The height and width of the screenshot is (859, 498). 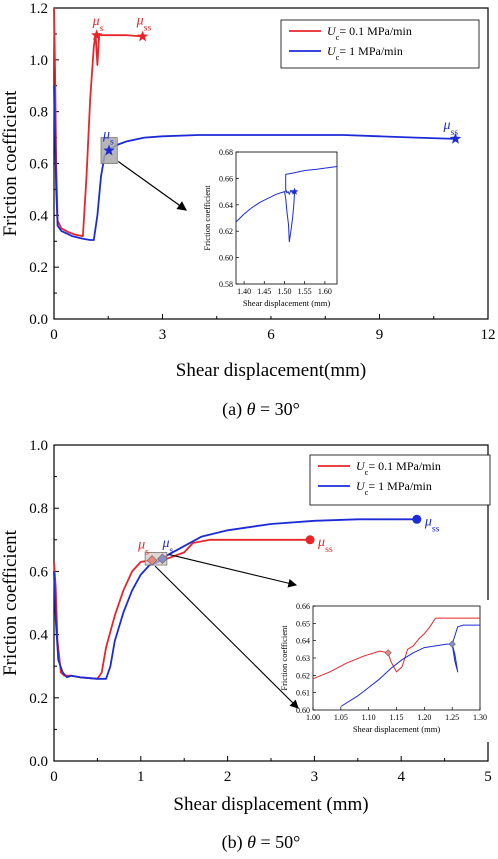 I want to click on inset-x-tick-label: 1.40, so click(x=244, y=291).